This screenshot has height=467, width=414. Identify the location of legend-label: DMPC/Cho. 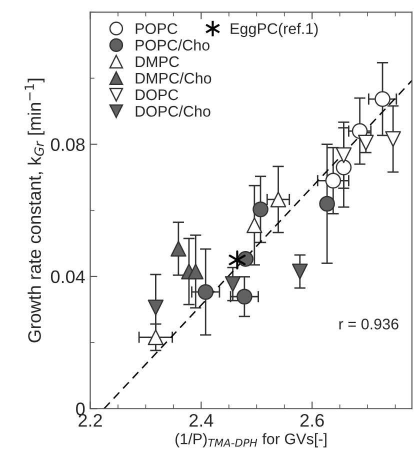
(174, 78).